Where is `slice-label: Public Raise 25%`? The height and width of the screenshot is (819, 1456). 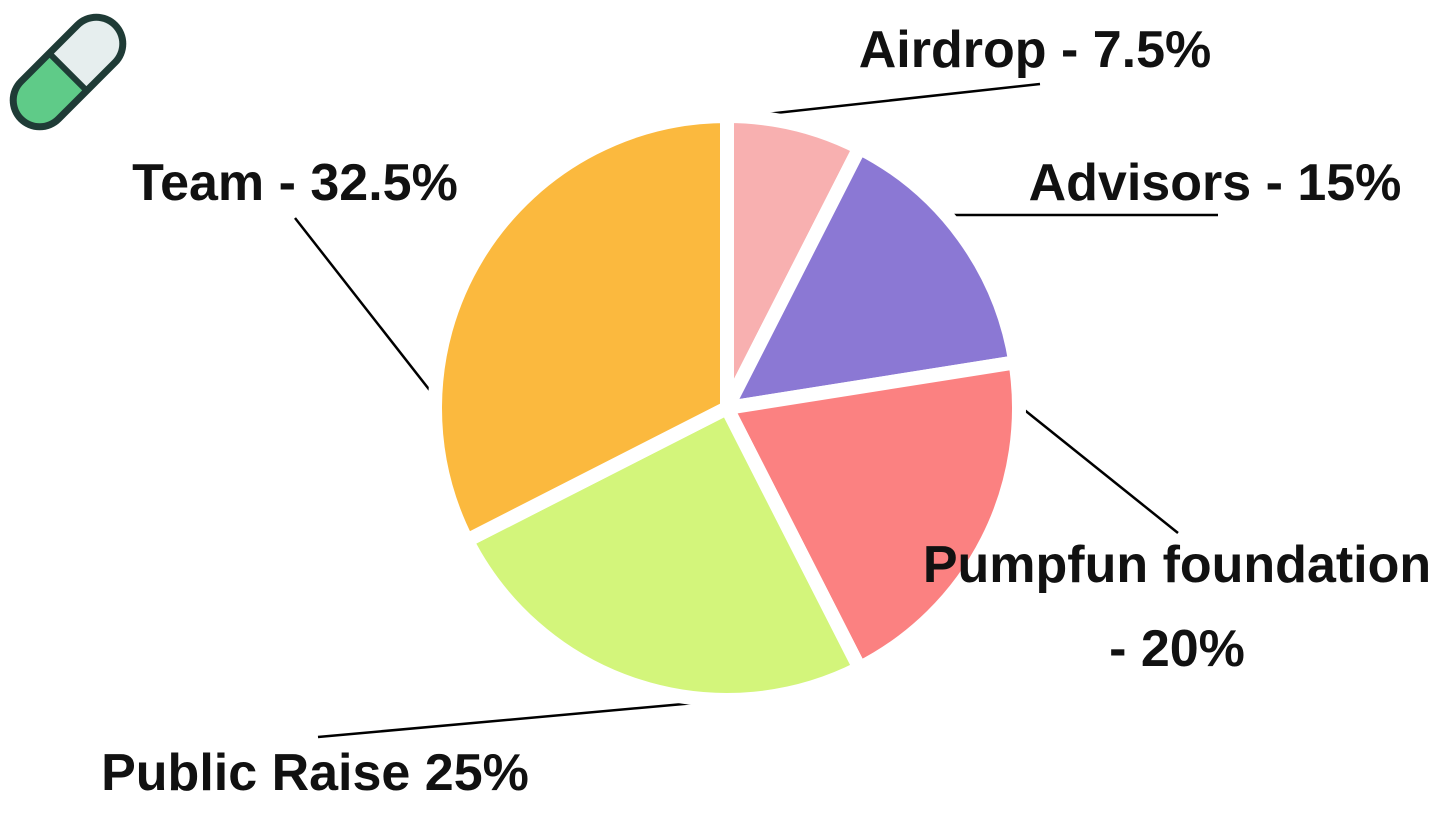
slice-label: Public Raise 25% is located at coordinates (315, 773).